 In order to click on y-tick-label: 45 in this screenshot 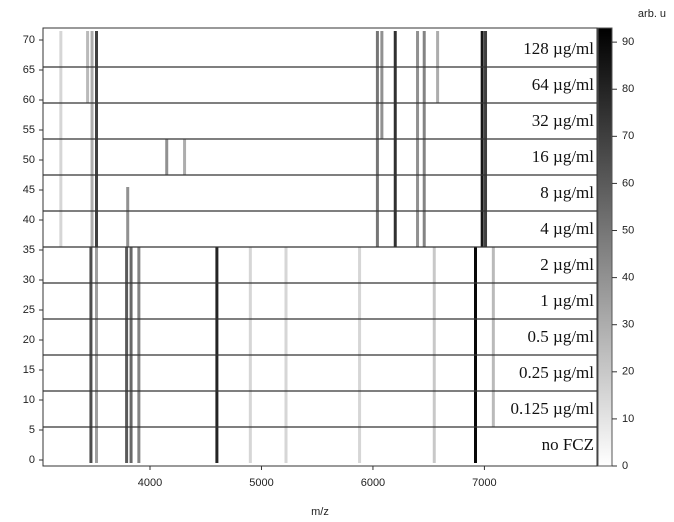, I will do `click(29, 190)`.